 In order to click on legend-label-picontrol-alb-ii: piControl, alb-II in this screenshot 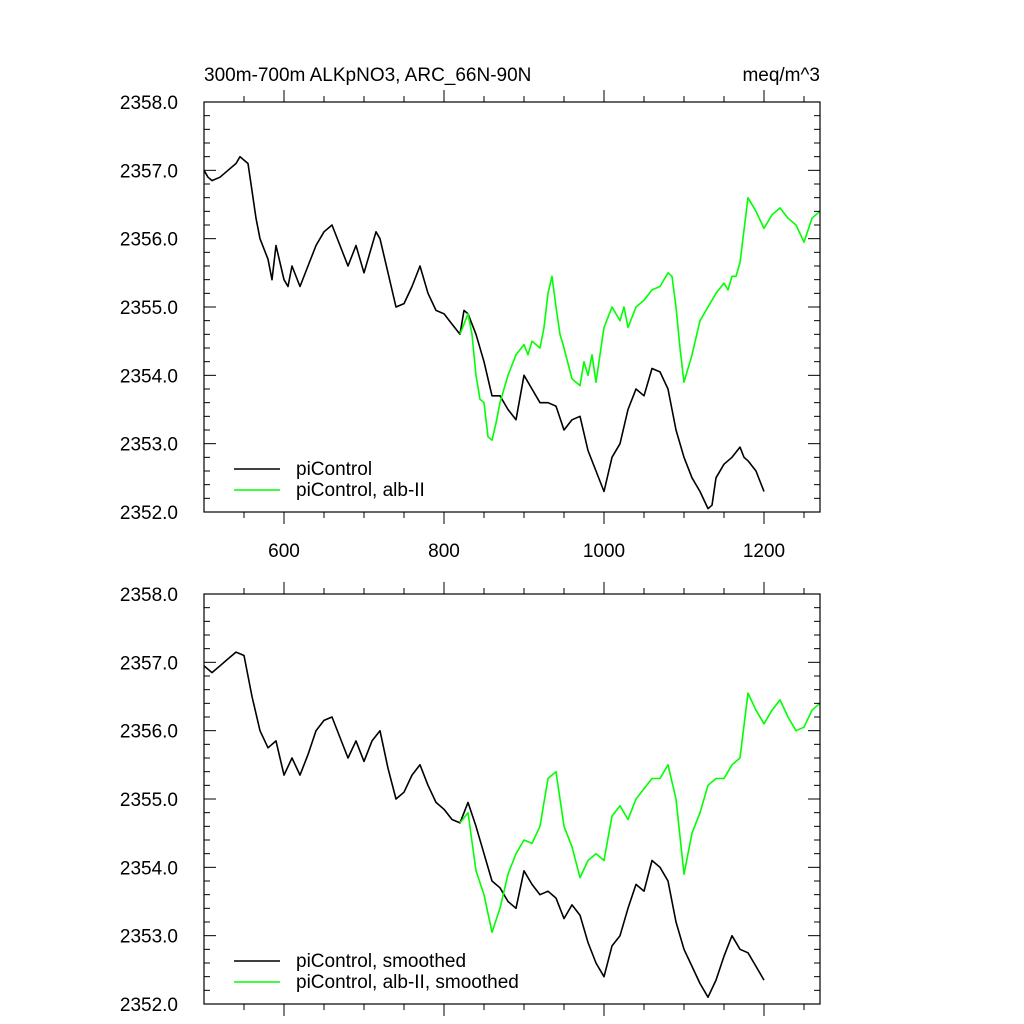, I will do `click(360, 490)`.